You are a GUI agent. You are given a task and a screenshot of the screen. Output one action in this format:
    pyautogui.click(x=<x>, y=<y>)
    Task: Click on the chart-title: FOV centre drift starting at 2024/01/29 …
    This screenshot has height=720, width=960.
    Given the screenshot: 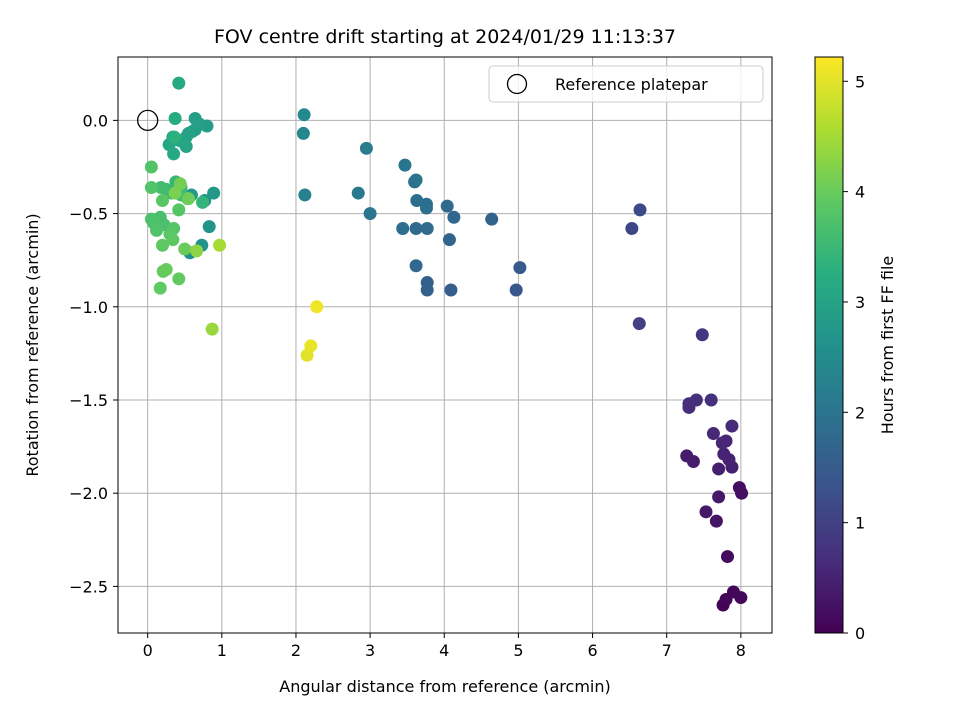 What is the action you would take?
    pyautogui.click(x=445, y=37)
    